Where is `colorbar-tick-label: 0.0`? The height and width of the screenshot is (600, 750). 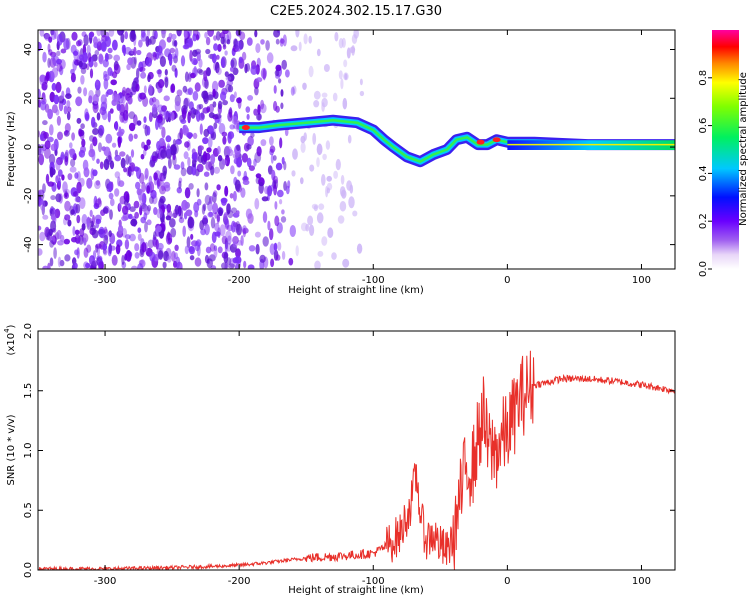 colorbar-tick-label: 0.0 is located at coordinates (703, 269).